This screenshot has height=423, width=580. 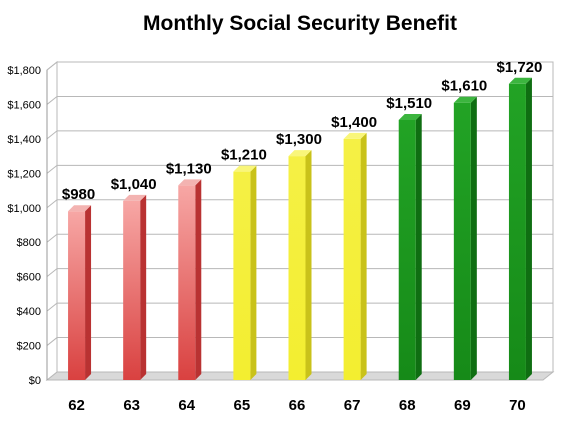 I want to click on y-tick-label: $400, so click(x=29, y=312).